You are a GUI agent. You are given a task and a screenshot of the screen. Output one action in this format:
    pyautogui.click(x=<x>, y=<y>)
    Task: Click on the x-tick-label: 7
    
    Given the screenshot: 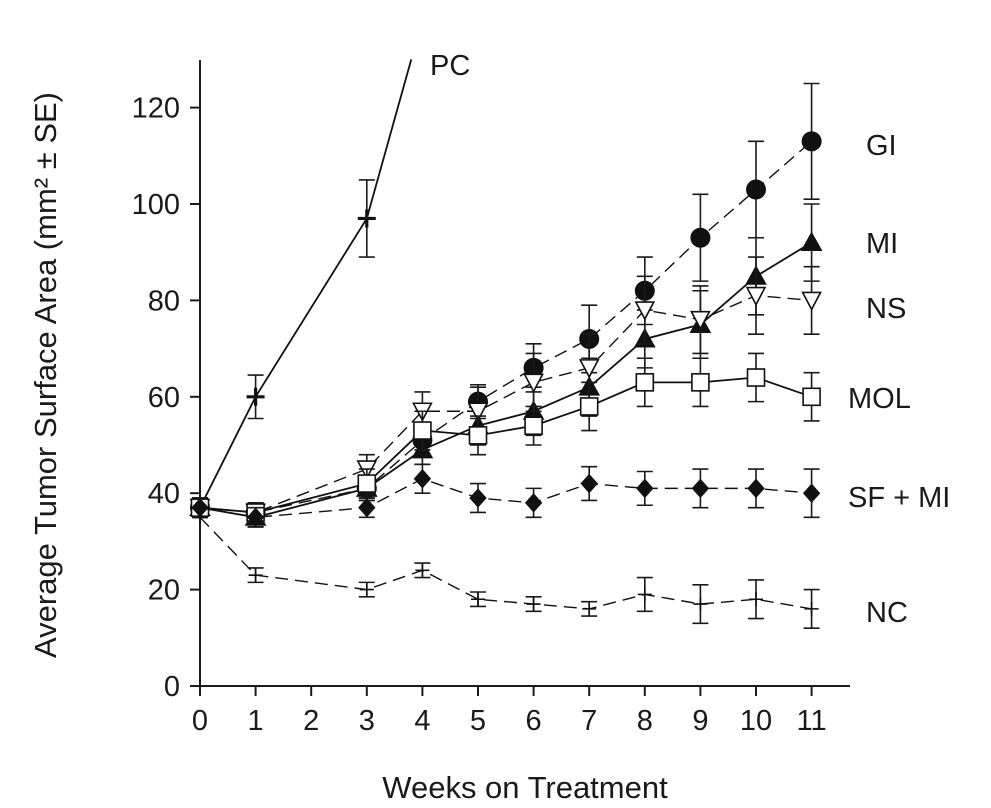 What is the action you would take?
    pyautogui.click(x=589, y=721)
    